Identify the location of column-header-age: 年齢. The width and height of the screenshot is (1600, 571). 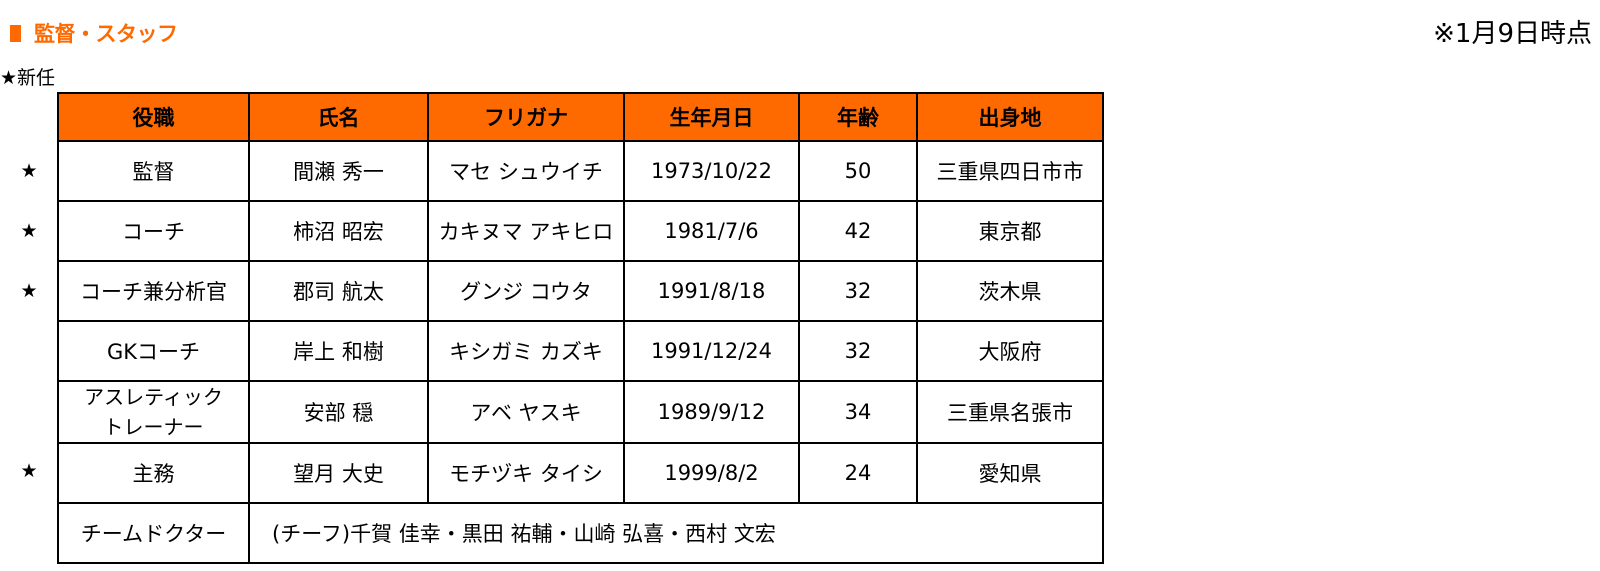
(858, 117).